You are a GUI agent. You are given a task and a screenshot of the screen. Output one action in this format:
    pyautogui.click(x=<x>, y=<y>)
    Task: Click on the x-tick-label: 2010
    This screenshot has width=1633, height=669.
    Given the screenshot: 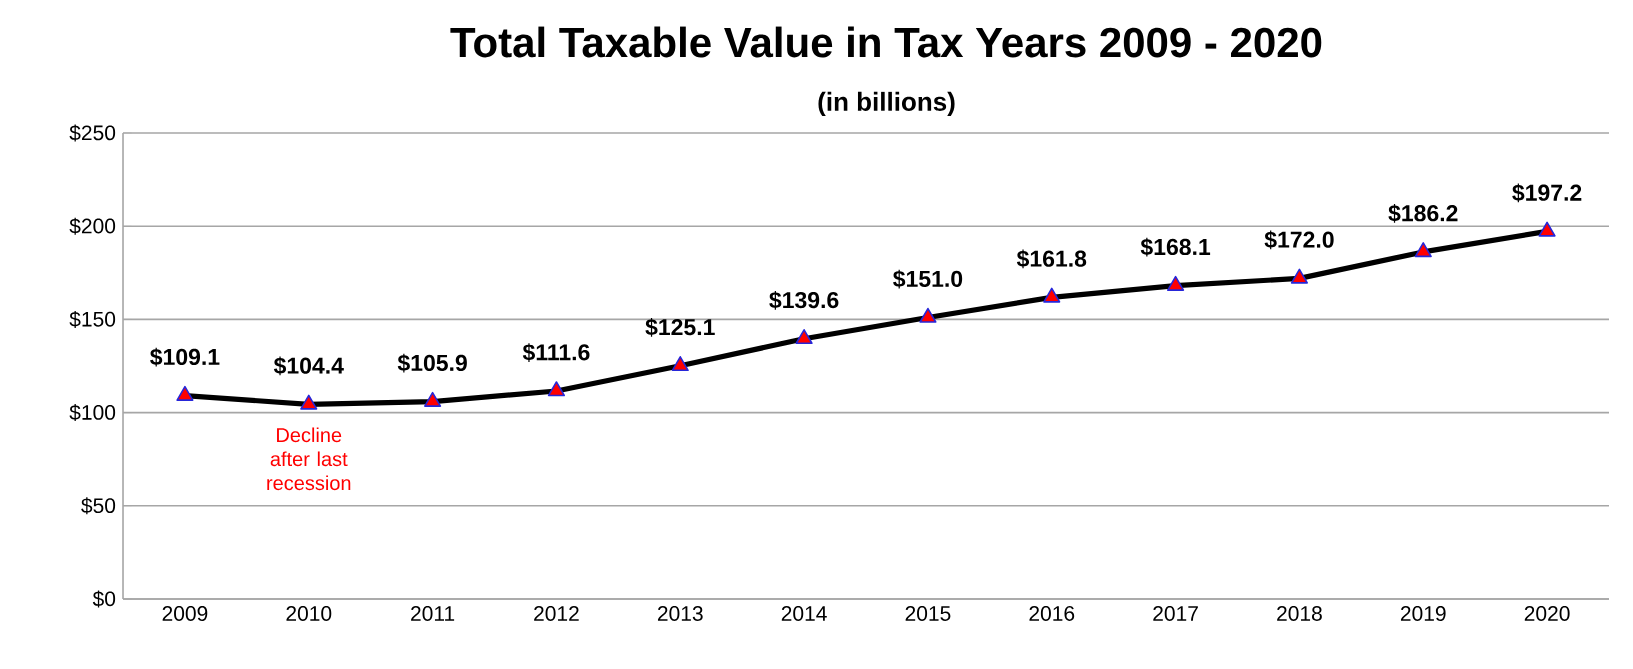 What is the action you would take?
    pyautogui.click(x=309, y=613)
    